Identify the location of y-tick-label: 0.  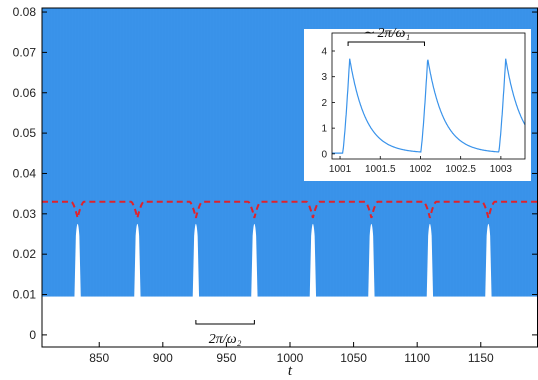
(32, 335).